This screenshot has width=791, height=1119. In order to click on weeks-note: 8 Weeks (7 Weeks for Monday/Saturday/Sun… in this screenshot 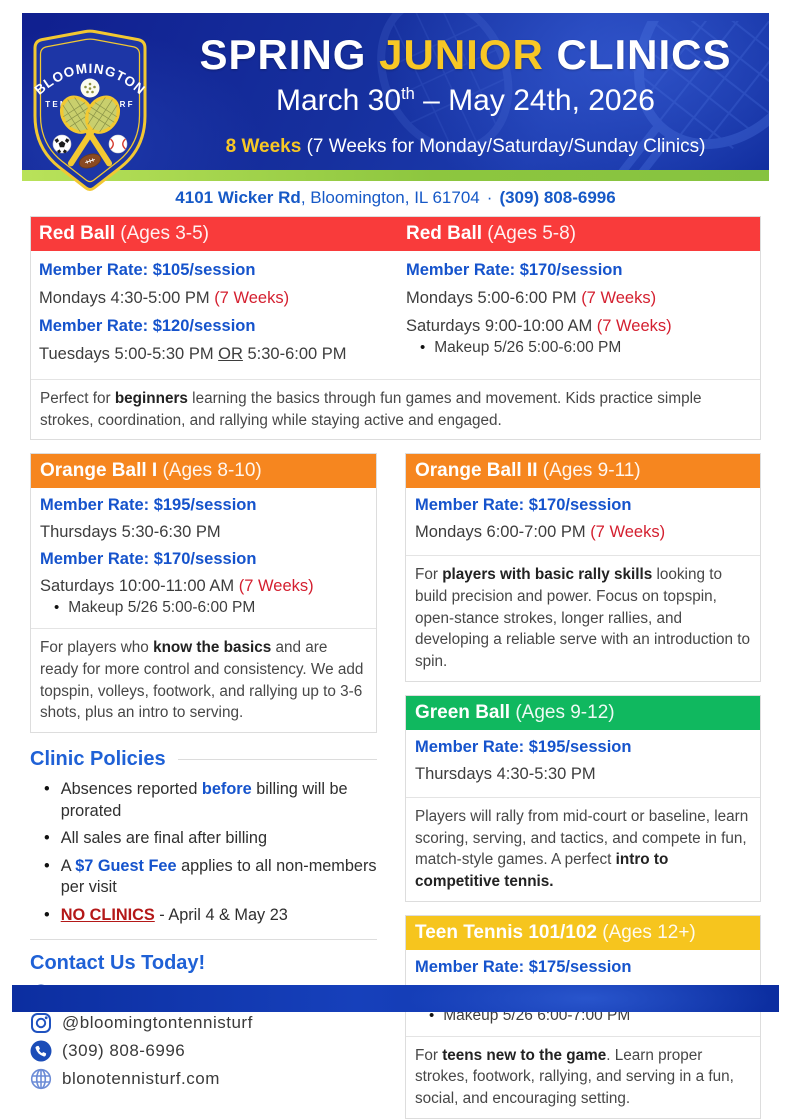, I will do `click(465, 147)`.